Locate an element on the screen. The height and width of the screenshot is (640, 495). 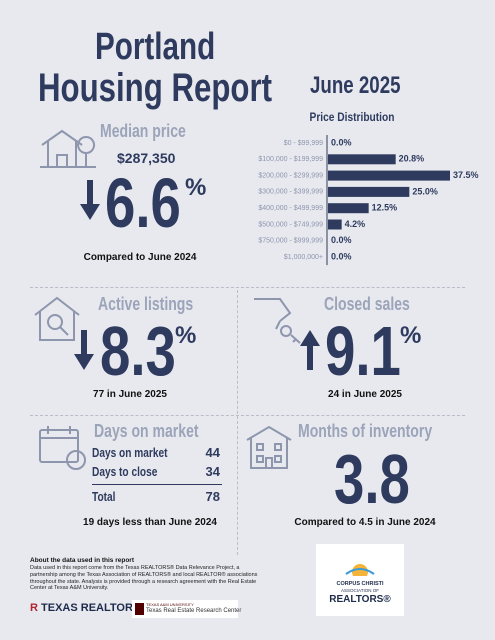
search-house-icon is located at coordinates (57, 318).